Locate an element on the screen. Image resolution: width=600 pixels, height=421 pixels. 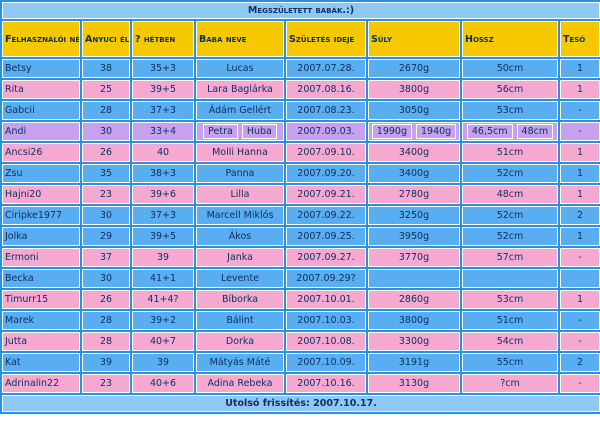
cell: 48cm is located at coordinates (510, 194).